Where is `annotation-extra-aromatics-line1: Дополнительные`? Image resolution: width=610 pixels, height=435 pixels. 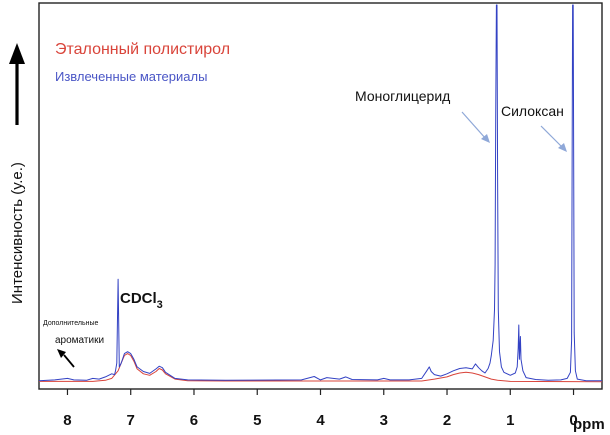 annotation-extra-aromatics-line1: Дополнительные is located at coordinates (71, 323).